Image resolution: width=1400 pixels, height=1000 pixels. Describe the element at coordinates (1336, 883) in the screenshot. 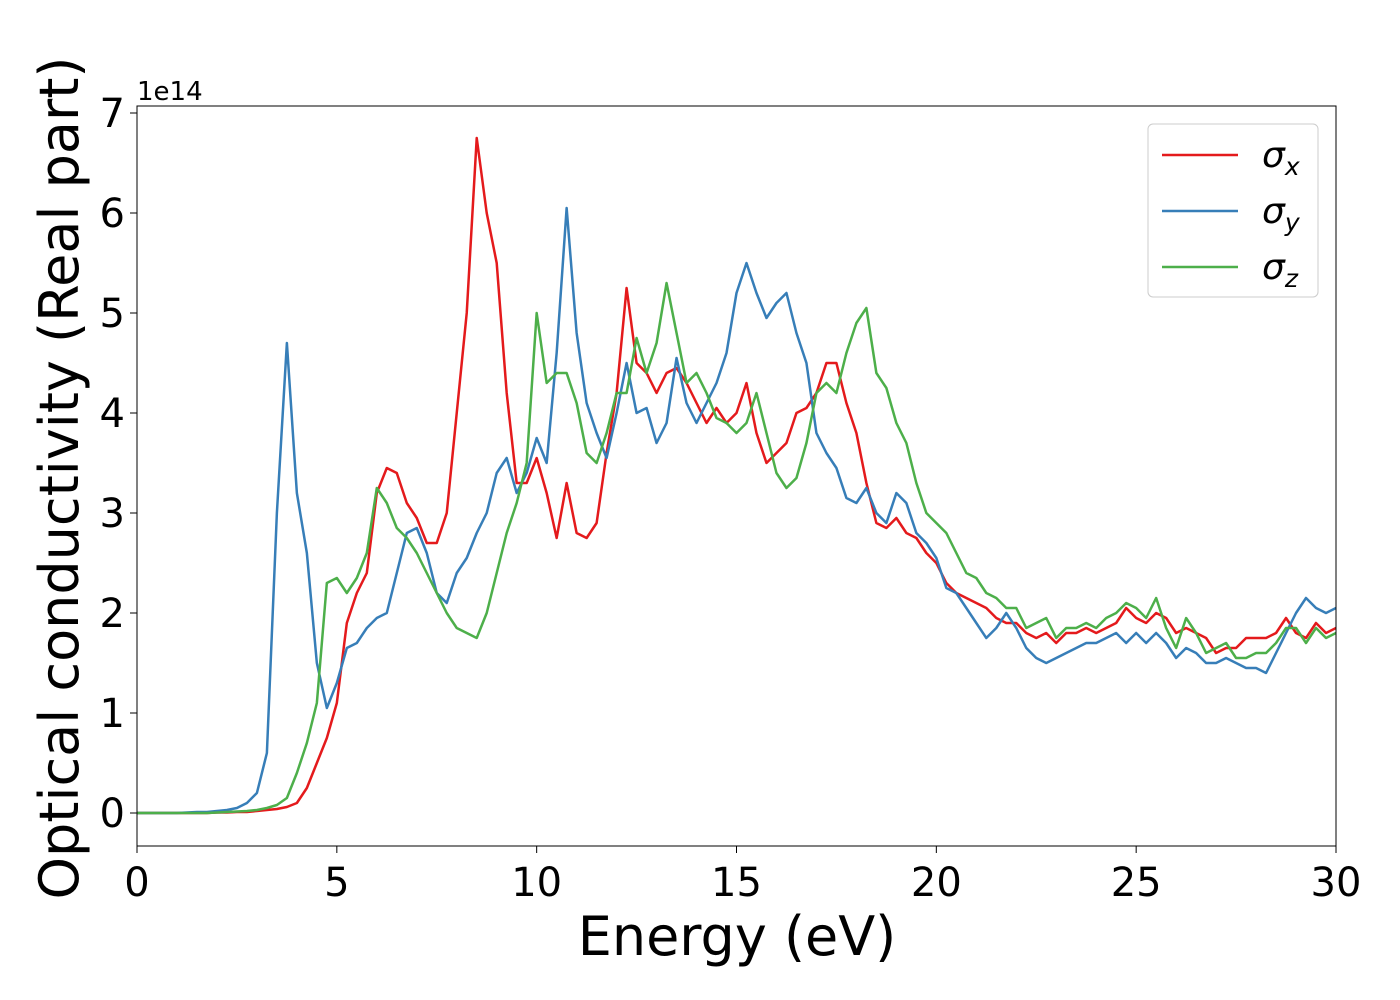

I see `x-tick-label: 30` at that location.